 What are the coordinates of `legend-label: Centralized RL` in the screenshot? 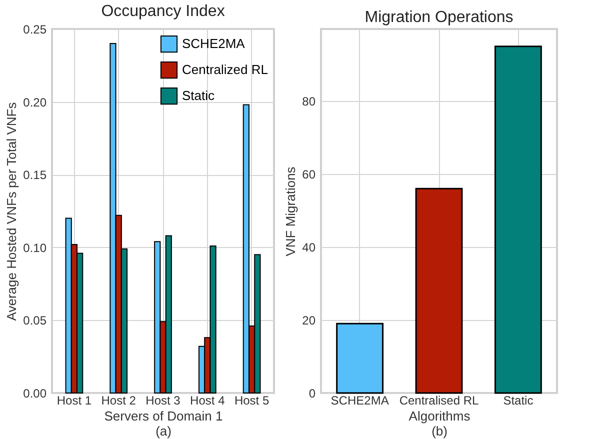 It's located at (225, 69).